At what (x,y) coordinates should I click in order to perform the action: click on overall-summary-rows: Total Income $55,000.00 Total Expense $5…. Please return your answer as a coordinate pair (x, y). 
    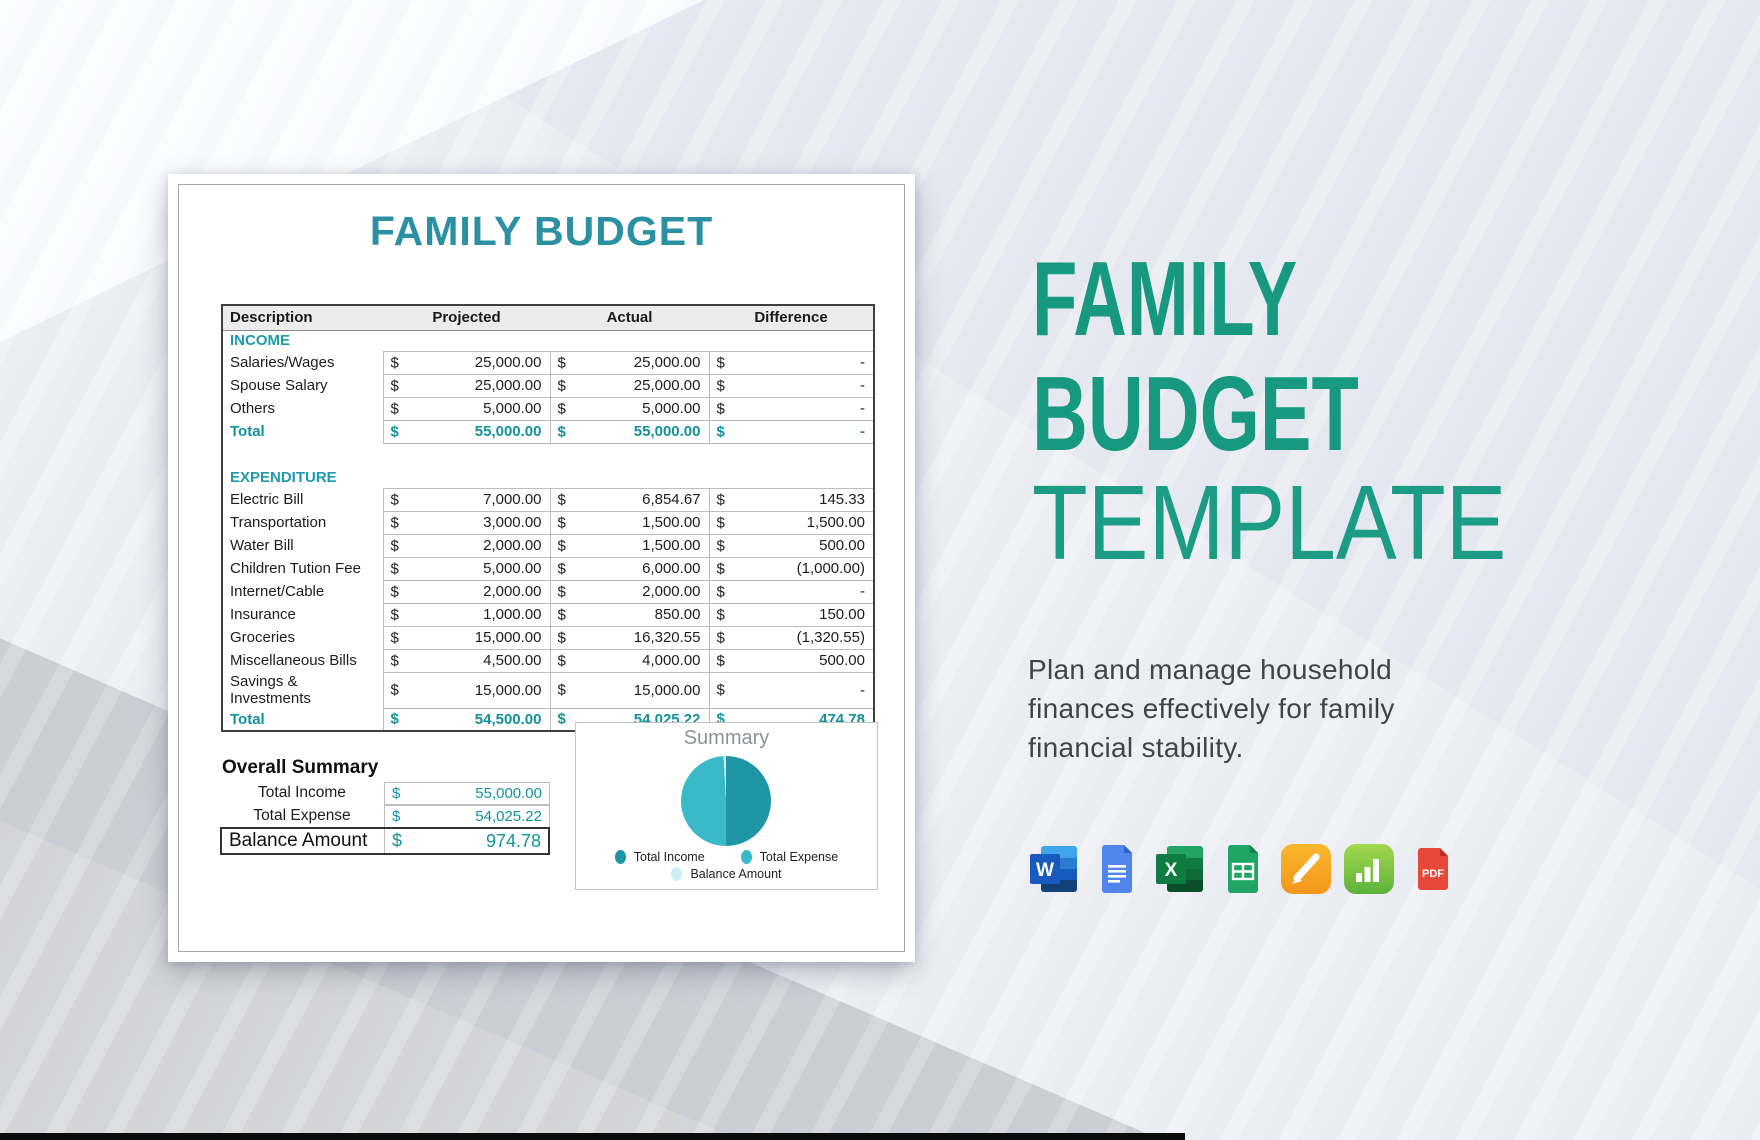
    Looking at the image, I should click on (385, 805).